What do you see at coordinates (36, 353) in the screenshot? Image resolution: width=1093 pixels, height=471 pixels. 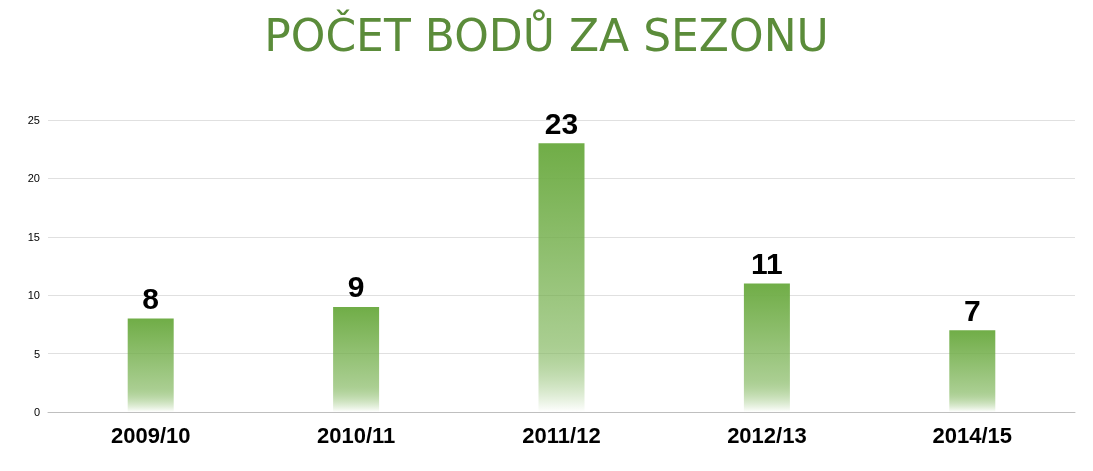 I see `y-tick-label: 5` at bounding box center [36, 353].